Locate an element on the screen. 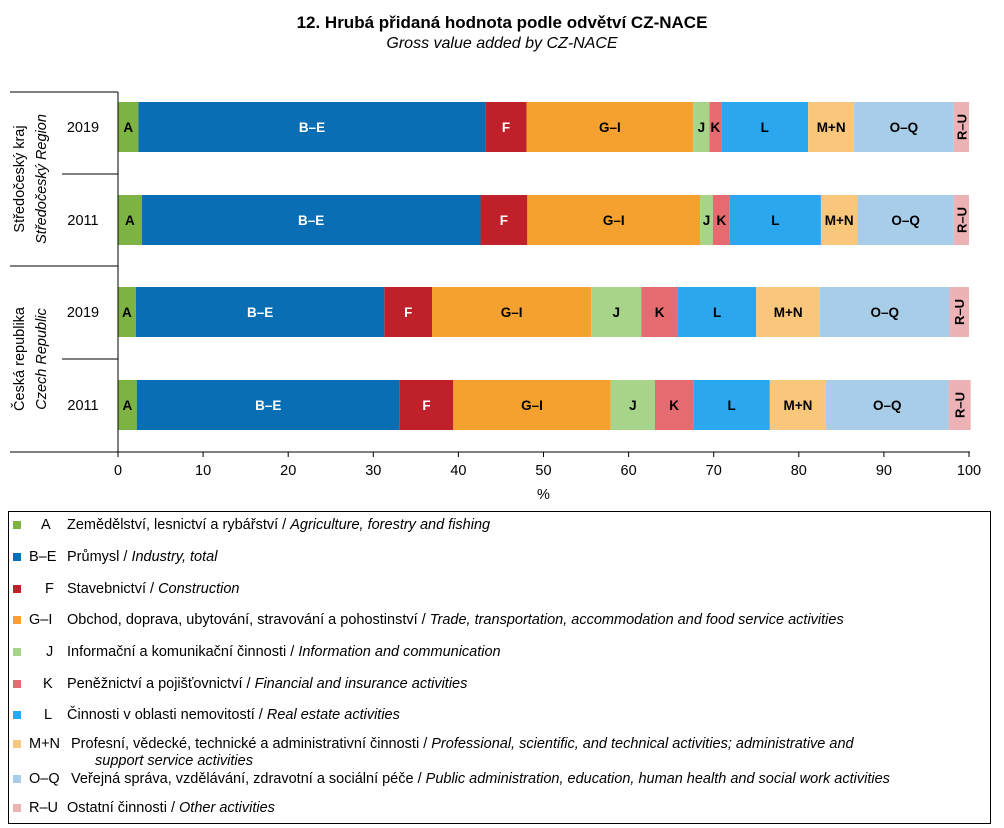 The width and height of the screenshot is (1004, 828). x-tick-label: 50 is located at coordinates (543, 471).